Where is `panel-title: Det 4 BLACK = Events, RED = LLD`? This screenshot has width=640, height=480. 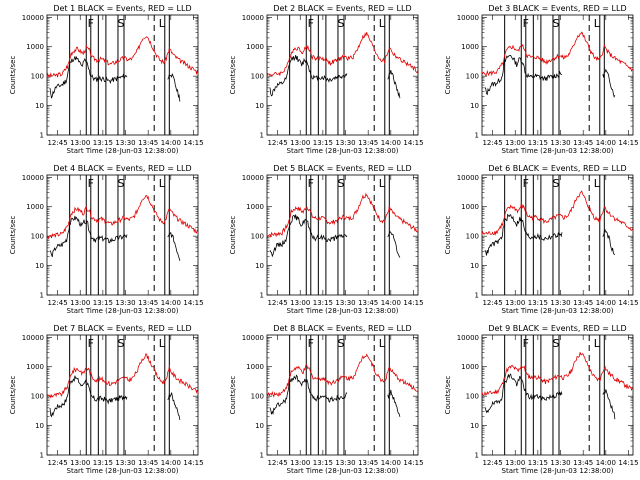 panel-title: Det 4 BLACK = Events, RED = LLD is located at coordinates (122, 168).